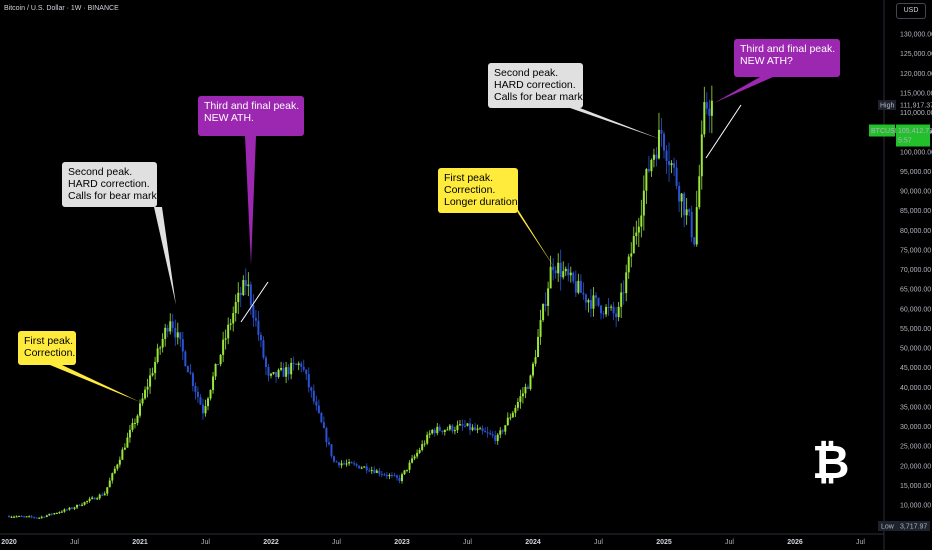 Image resolution: width=932 pixels, height=550 pixels. Describe the element at coordinates (497, 219) in the screenshot. I see `callout-4: First peak.Correction.Longer duration.` at that location.